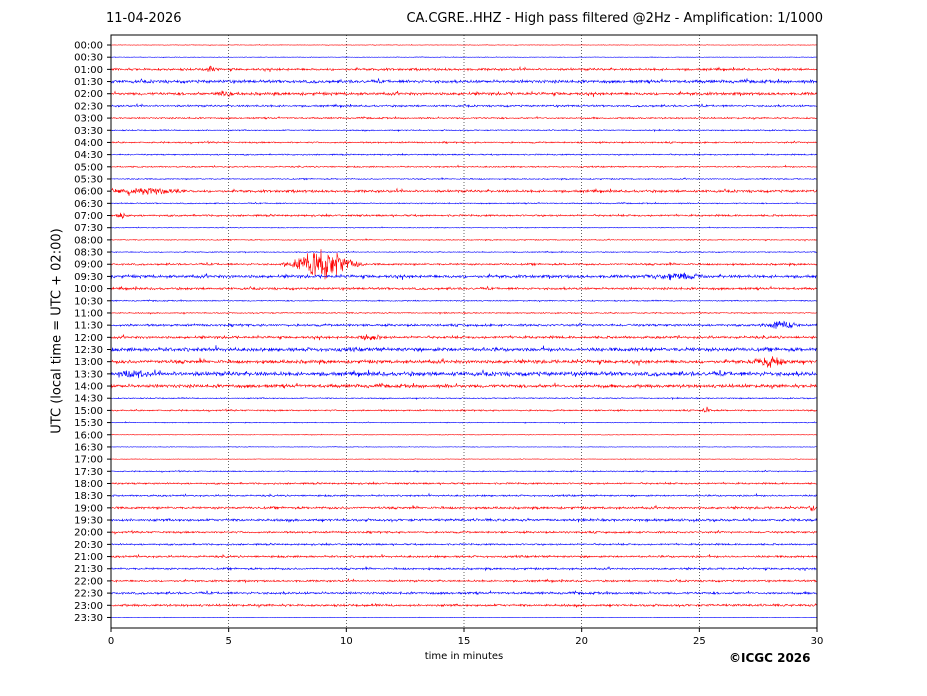 This screenshot has height=696, width=927. What do you see at coordinates (346, 641) in the screenshot?
I see `x-tick-label: 10` at bounding box center [346, 641].